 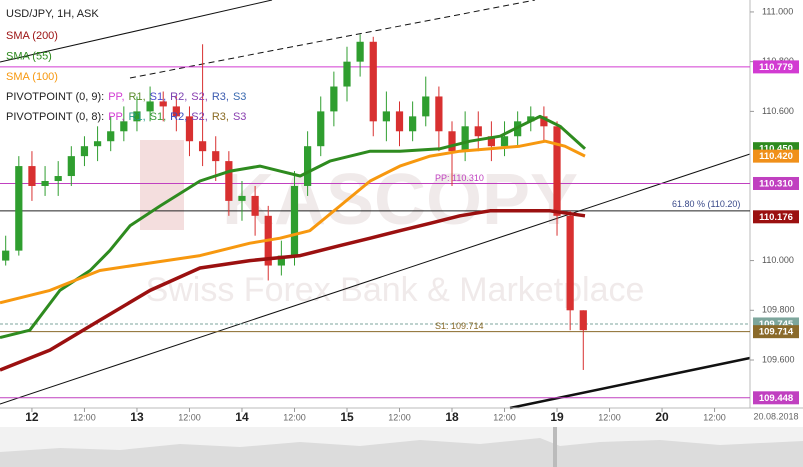 What do you see at coordinates (776, 217) in the screenshot?
I see `level-label: 110.176` at bounding box center [776, 217].